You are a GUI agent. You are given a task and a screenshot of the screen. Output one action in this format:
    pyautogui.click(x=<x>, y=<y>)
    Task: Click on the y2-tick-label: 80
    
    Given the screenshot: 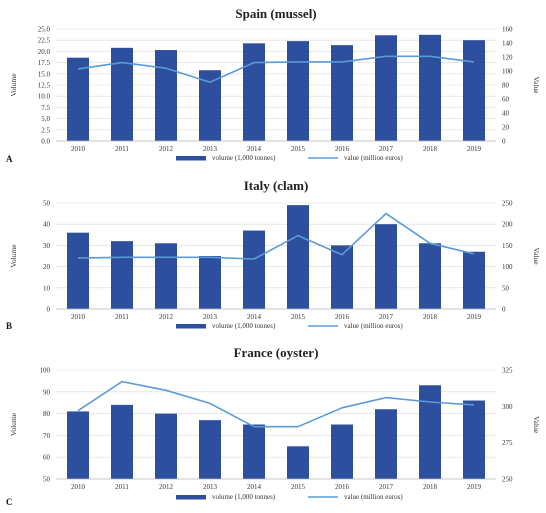 What is the action you would take?
    pyautogui.click(x=506, y=86)
    